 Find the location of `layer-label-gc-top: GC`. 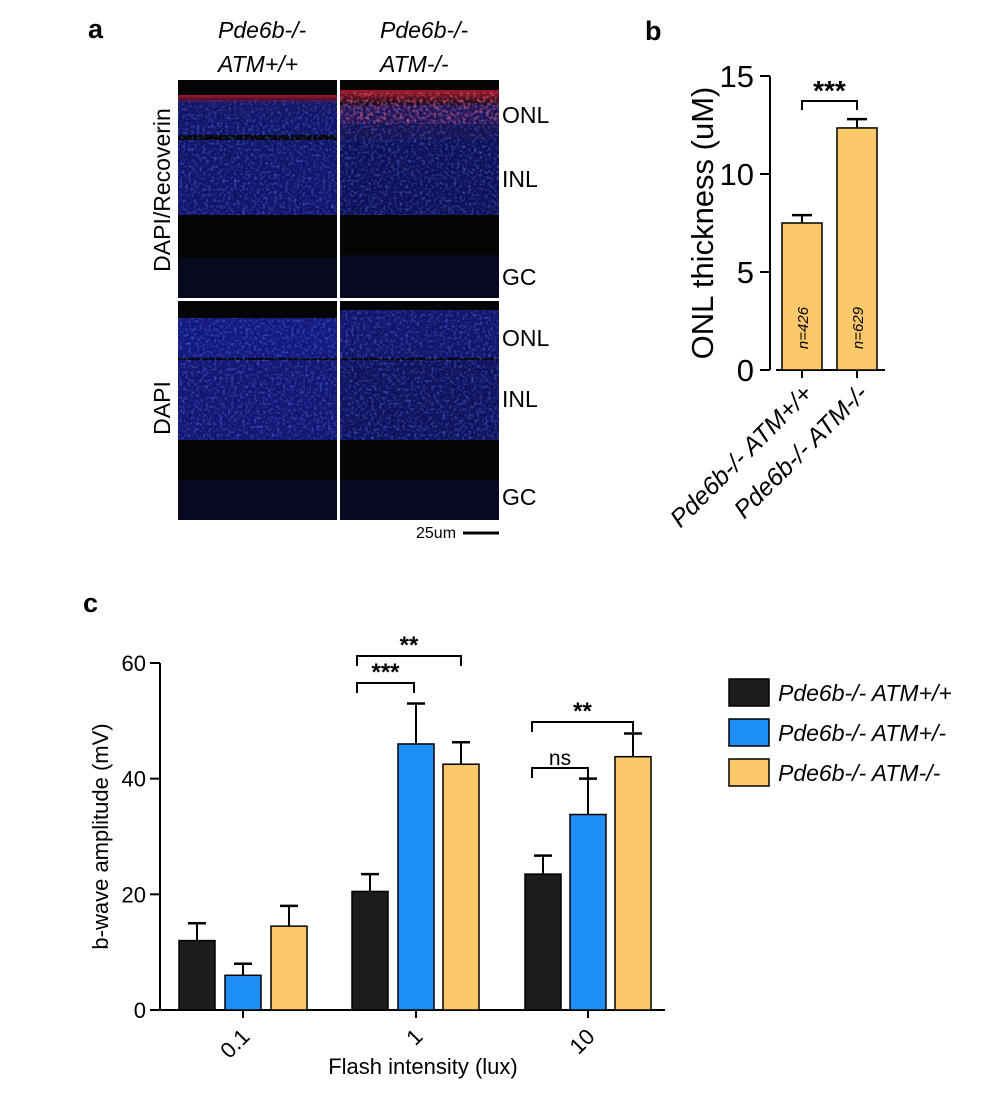

layer-label-gc-top: GC is located at coordinates (519, 277).